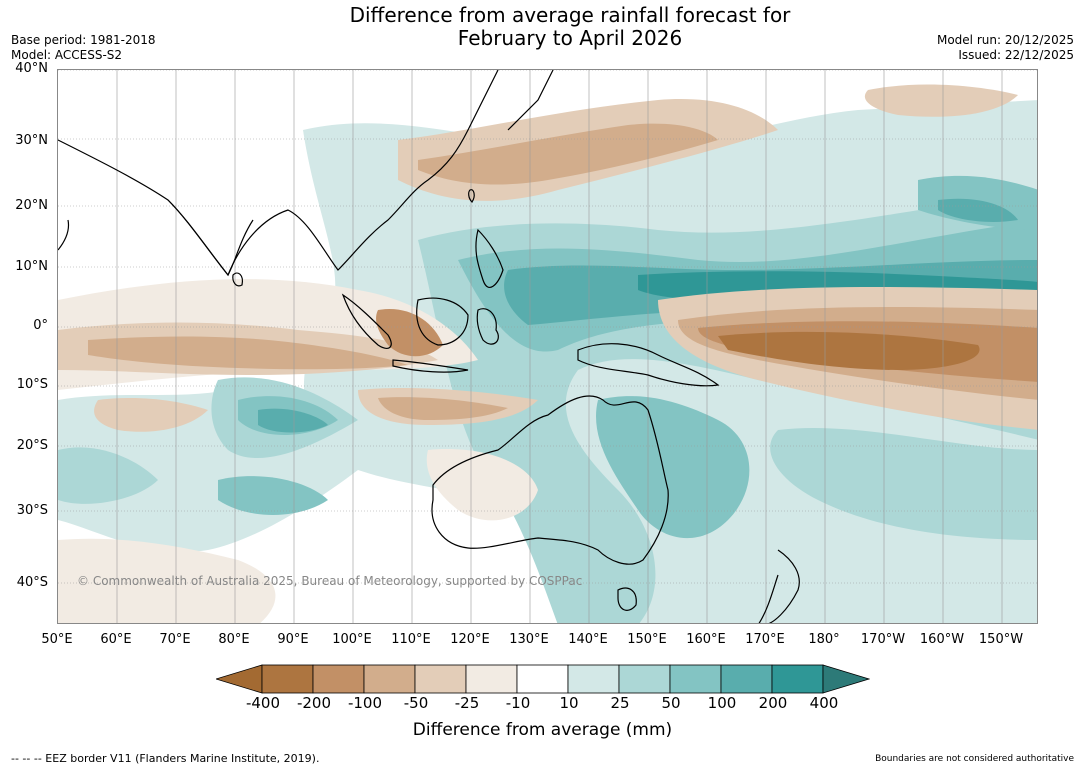  Describe the element at coordinates (175, 639) in the screenshot. I see `lon-label: 70°E` at that location.